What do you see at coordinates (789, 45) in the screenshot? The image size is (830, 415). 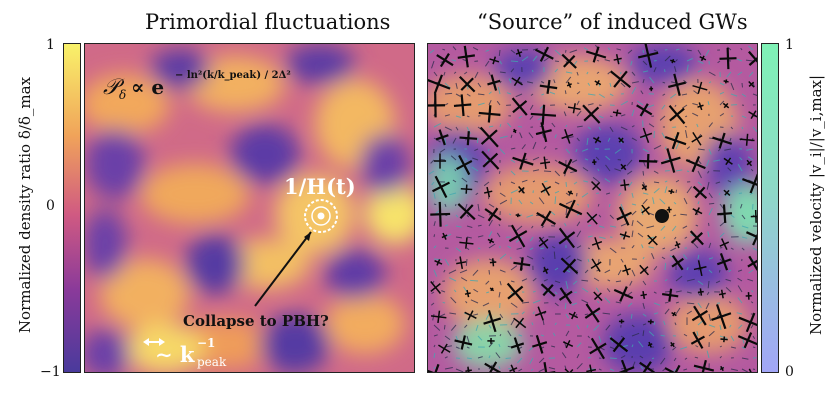 I see `right-colorbar-tick-top: 1` at bounding box center [789, 45].